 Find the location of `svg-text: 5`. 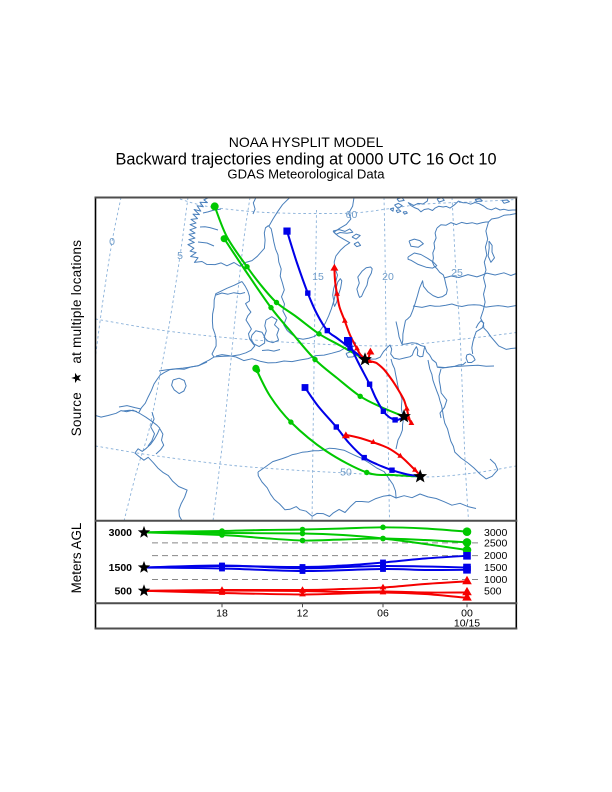

svg-text: 5 is located at coordinates (180, 256).